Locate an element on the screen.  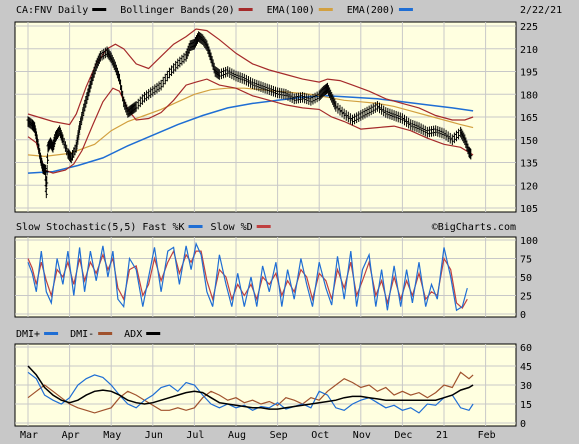
fast-k-line is located at coordinates (247, 276).